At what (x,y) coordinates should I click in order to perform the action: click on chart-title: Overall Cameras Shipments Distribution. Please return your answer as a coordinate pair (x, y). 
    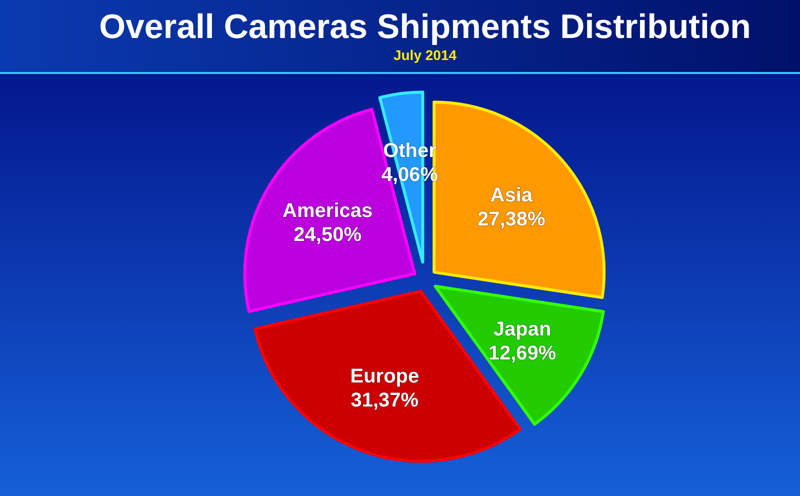
    Looking at the image, I should click on (425, 27).